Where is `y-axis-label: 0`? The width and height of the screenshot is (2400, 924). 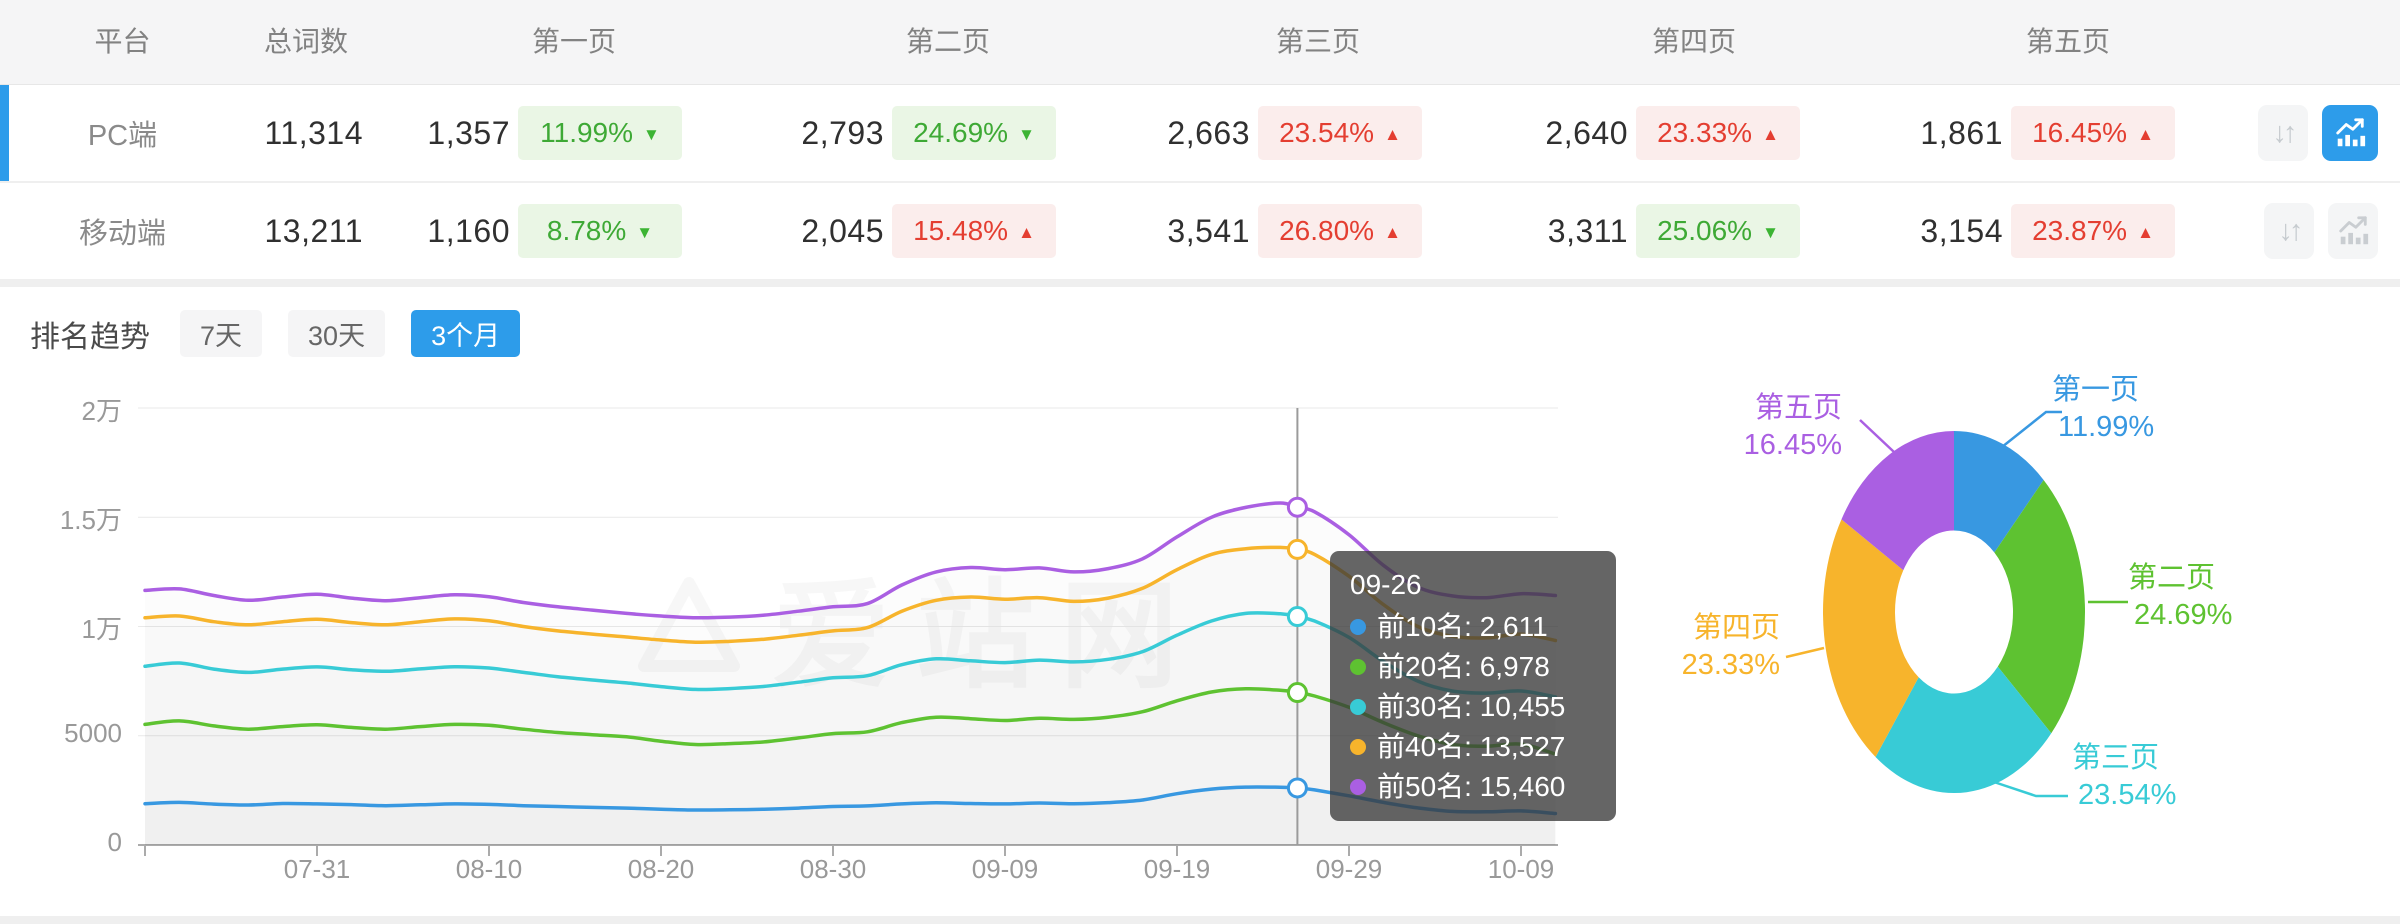
y-axis-label: 0 is located at coordinates (114, 842).